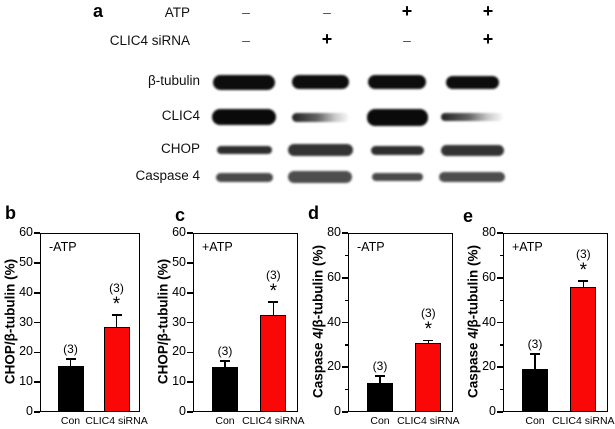  What do you see at coordinates (225, 421) in the screenshot?
I see `x-category-label: Con` at bounding box center [225, 421].